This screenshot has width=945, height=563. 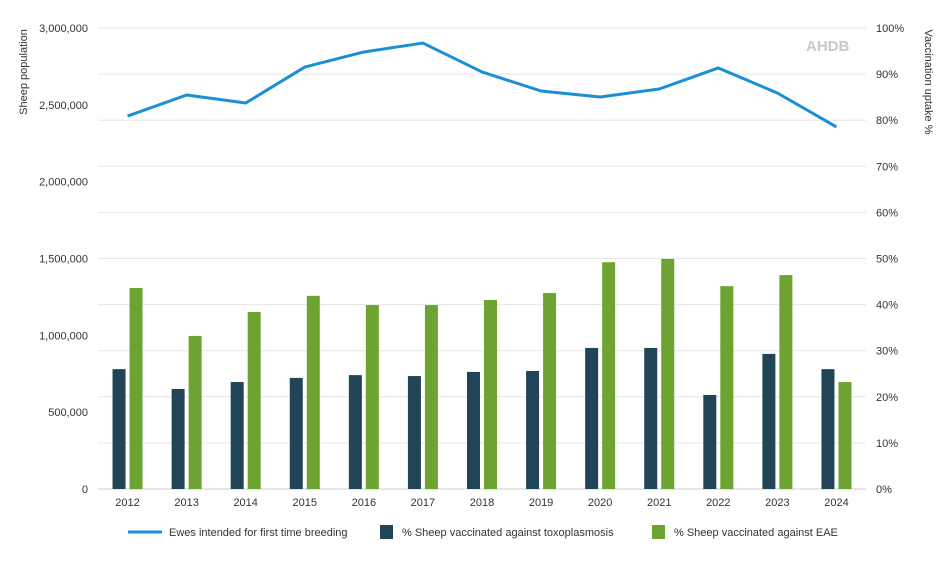 I want to click on line-ewes-breeding, so click(x=482, y=85).